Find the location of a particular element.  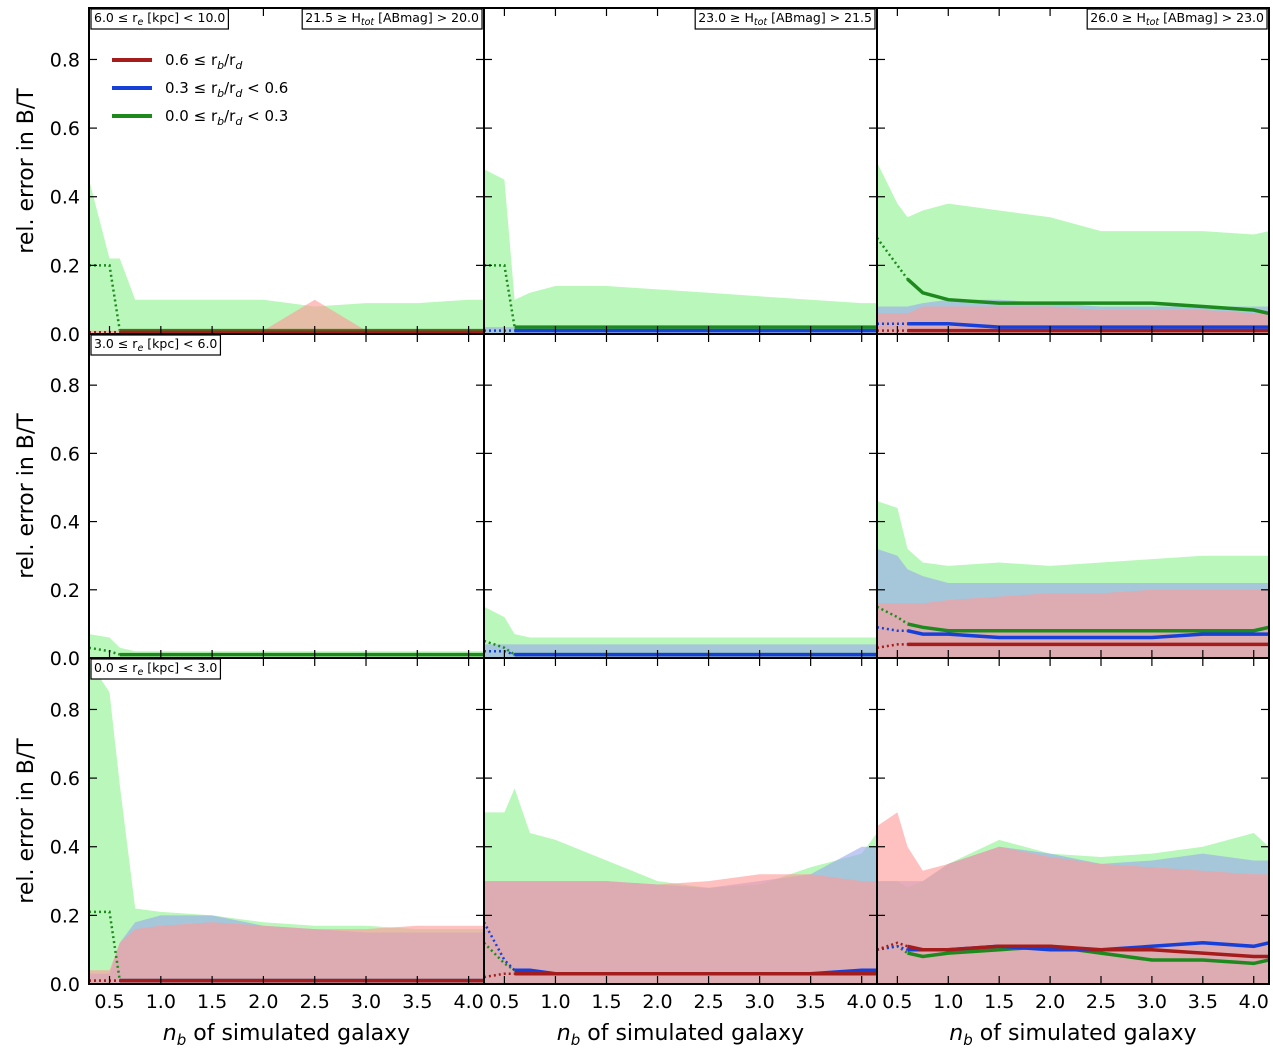

green-legend-label: 0.0 ≤ rb/rd < 0.3 is located at coordinates (226, 117).